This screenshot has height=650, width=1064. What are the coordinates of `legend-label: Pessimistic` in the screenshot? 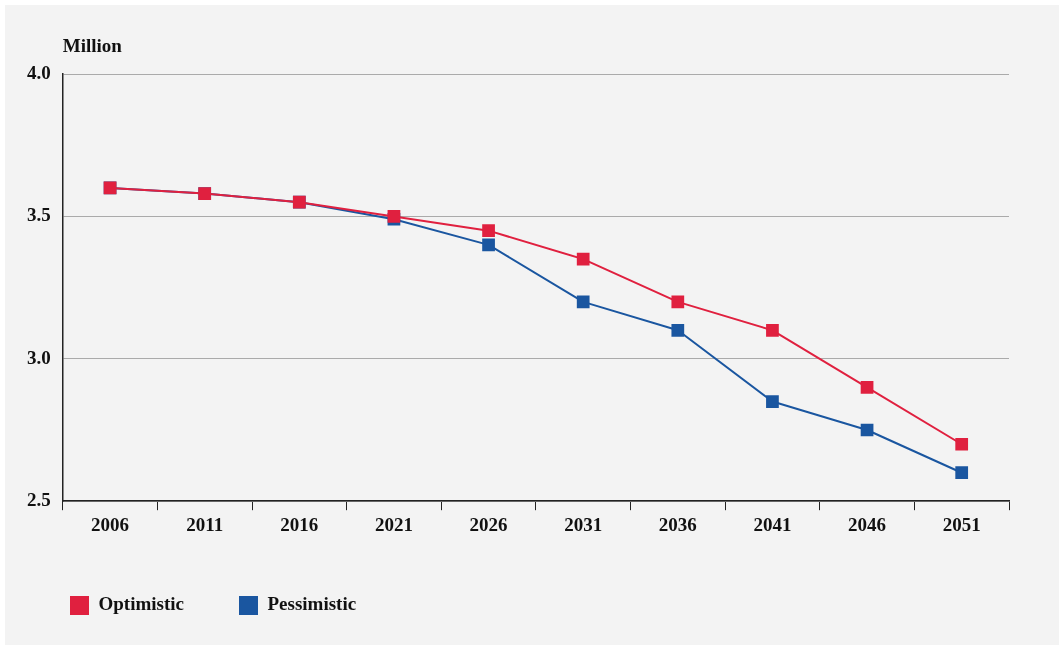 It's located at (312, 604).